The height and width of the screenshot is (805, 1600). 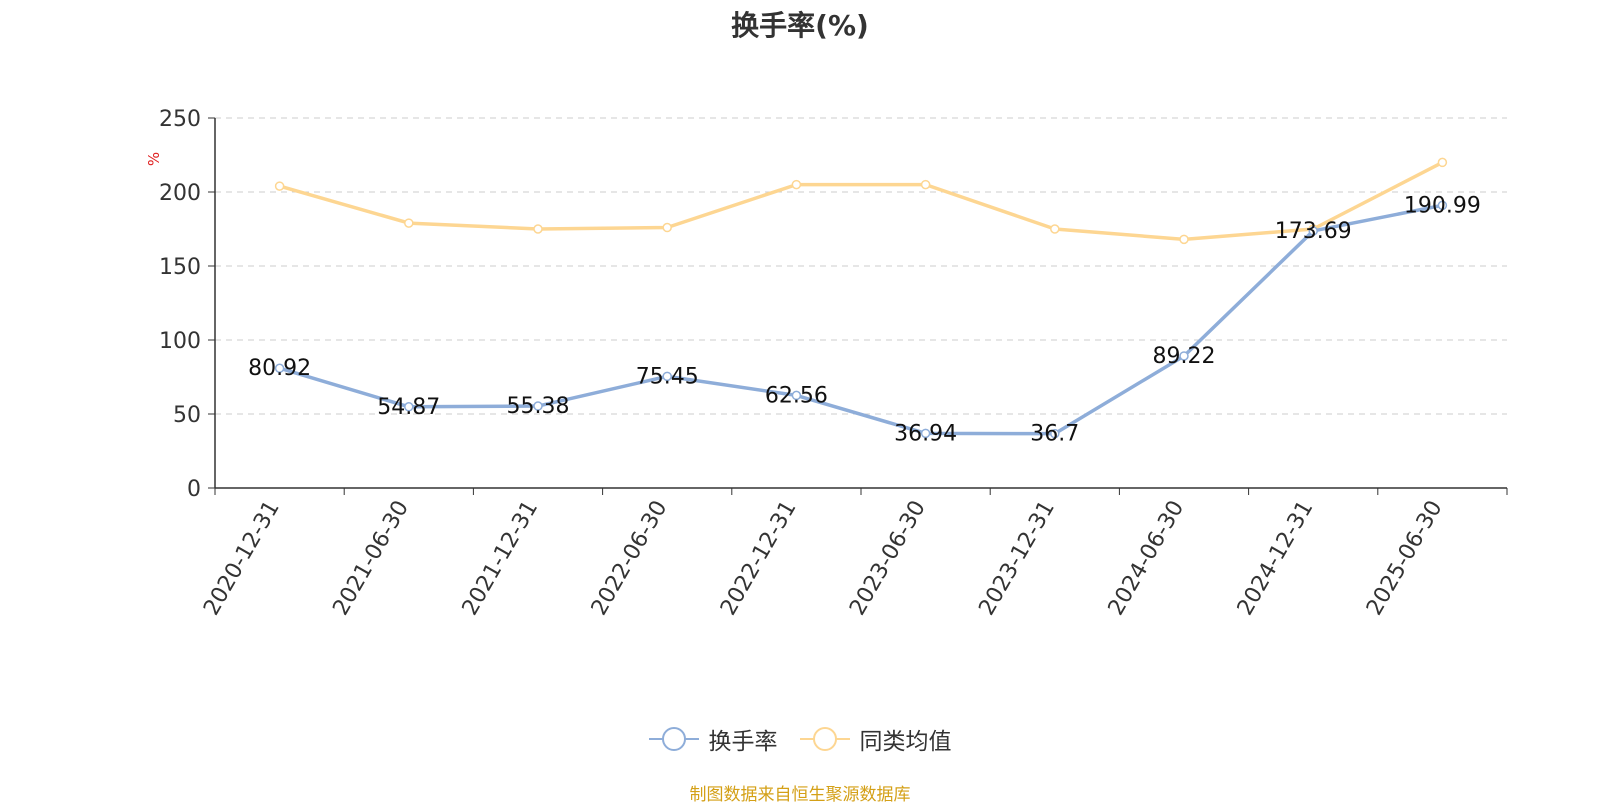 What do you see at coordinates (194, 489) in the screenshot?
I see `y-tick-label: 0` at bounding box center [194, 489].